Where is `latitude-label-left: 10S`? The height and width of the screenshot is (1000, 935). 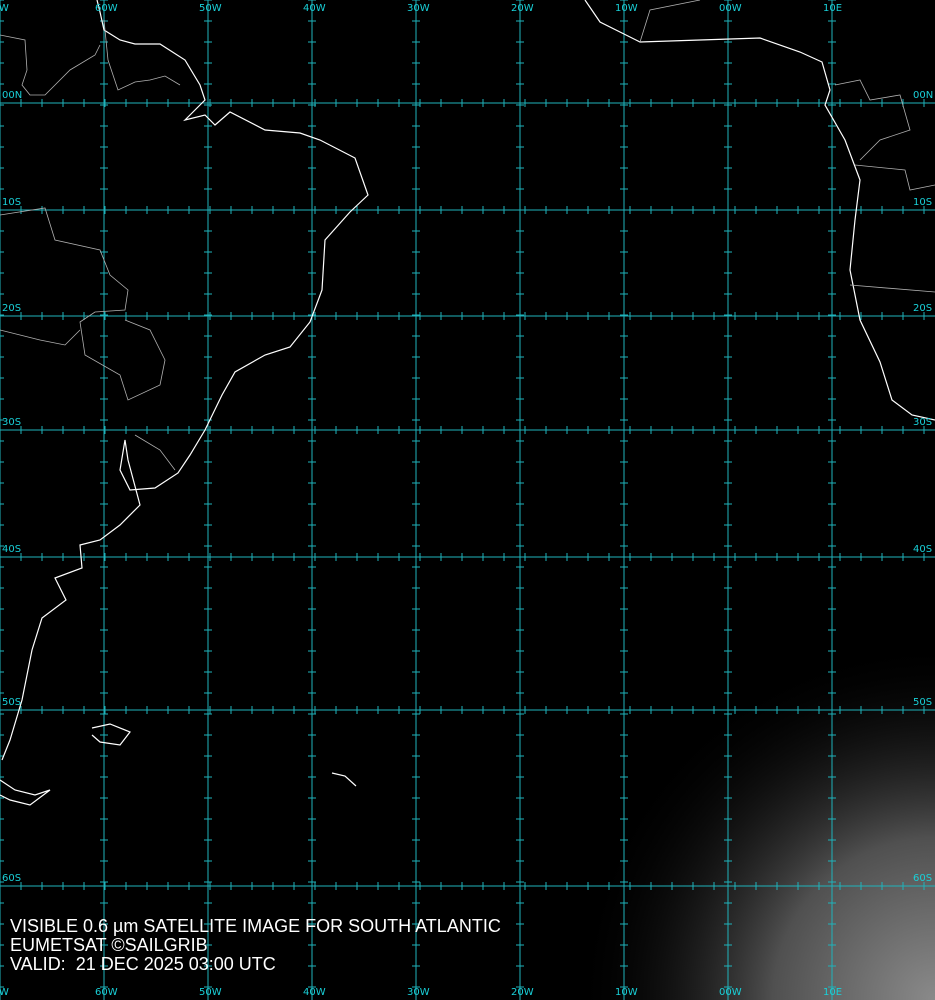 latitude-label-left: 10S is located at coordinates (12, 202).